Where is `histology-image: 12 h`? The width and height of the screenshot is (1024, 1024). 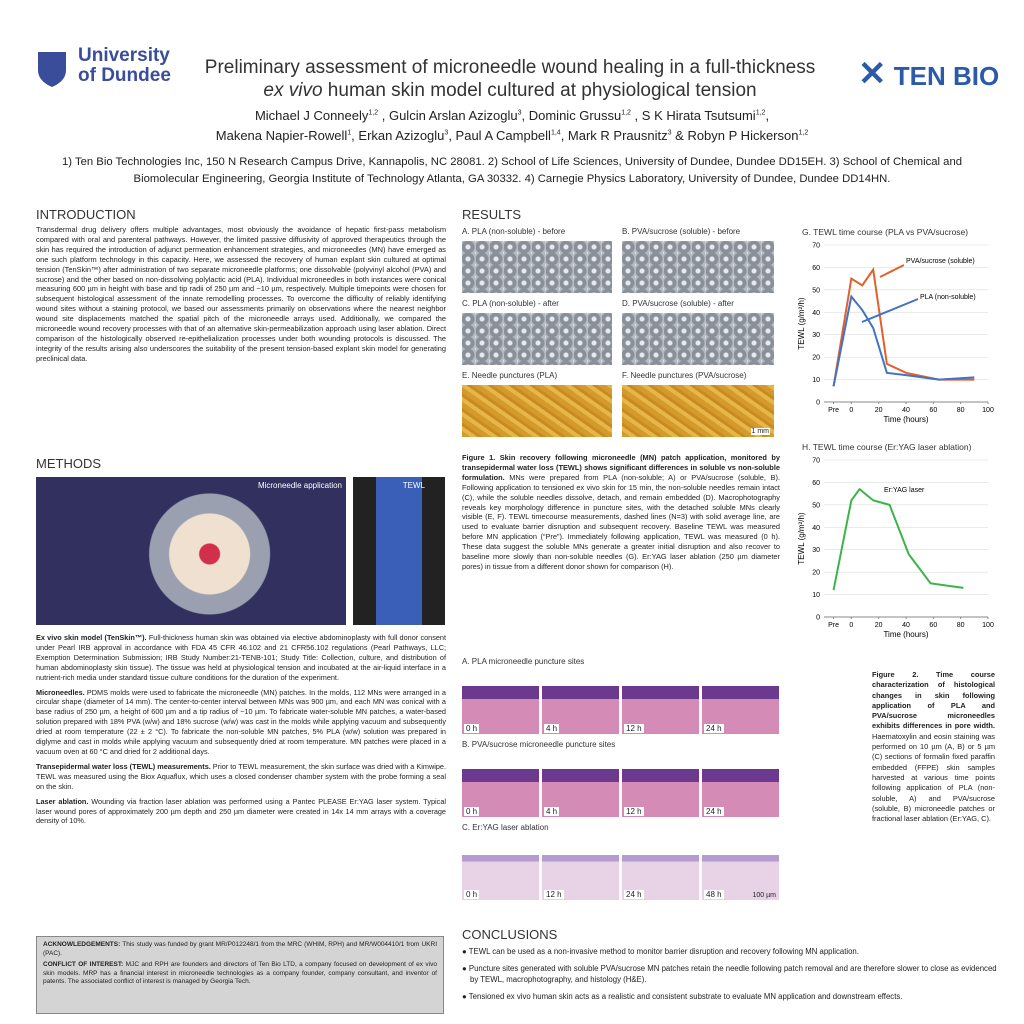
histology-image: 12 h is located at coordinates (580, 868).